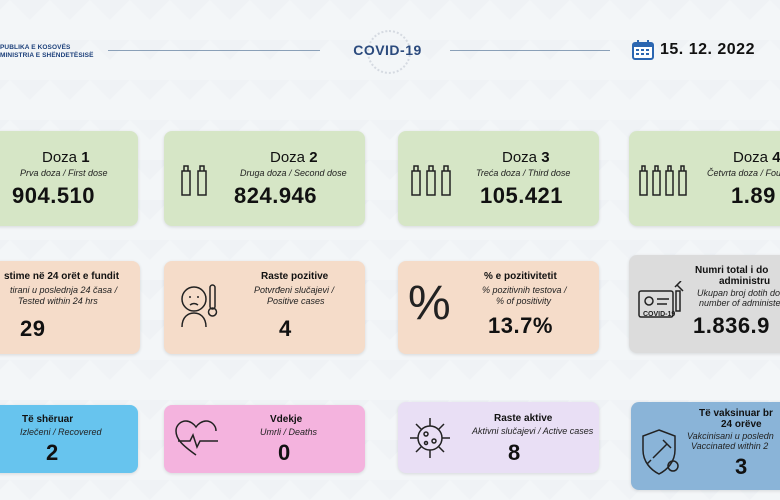 This screenshot has width=780, height=500. I want to click on active-cases-title: Raste aktive, so click(523, 418).